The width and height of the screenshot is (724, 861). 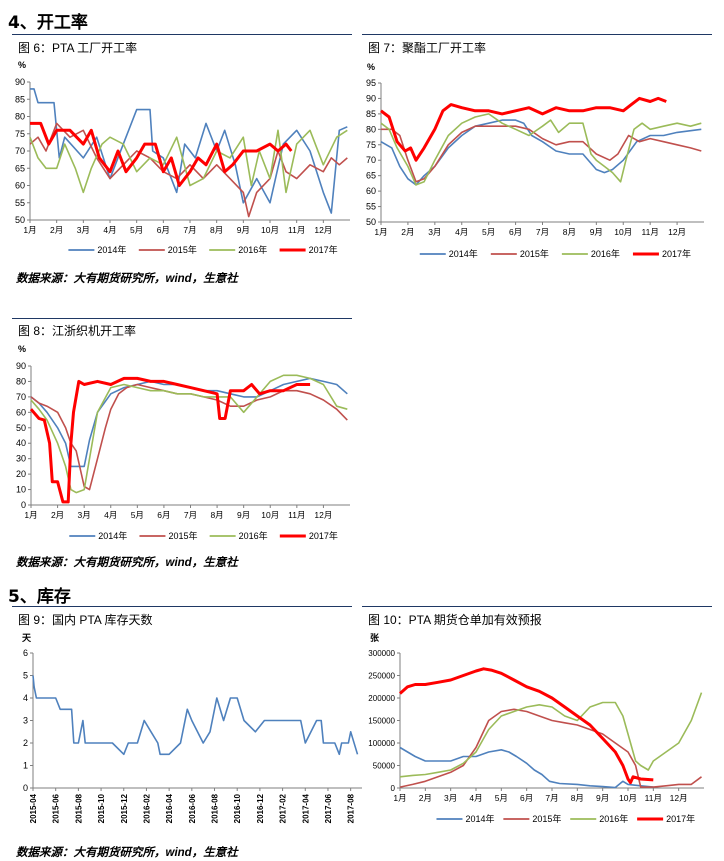 What do you see at coordinates (371, 83) in the screenshot?
I see `fig7-y-tick-label: 95` at bounding box center [371, 83].